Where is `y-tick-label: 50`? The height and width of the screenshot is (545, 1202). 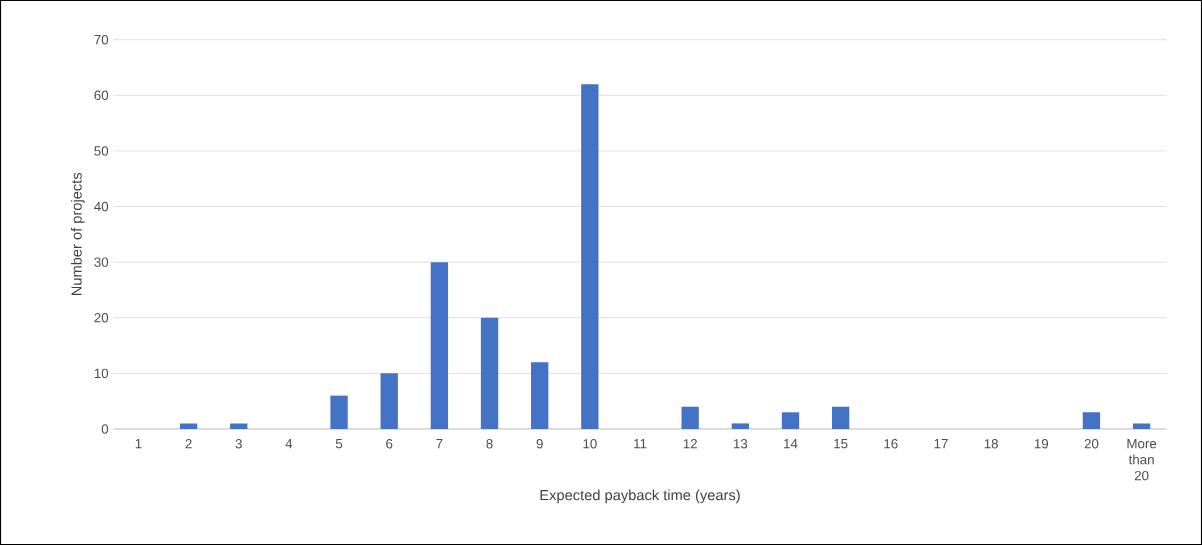 y-tick-label: 50 is located at coordinates (101, 151).